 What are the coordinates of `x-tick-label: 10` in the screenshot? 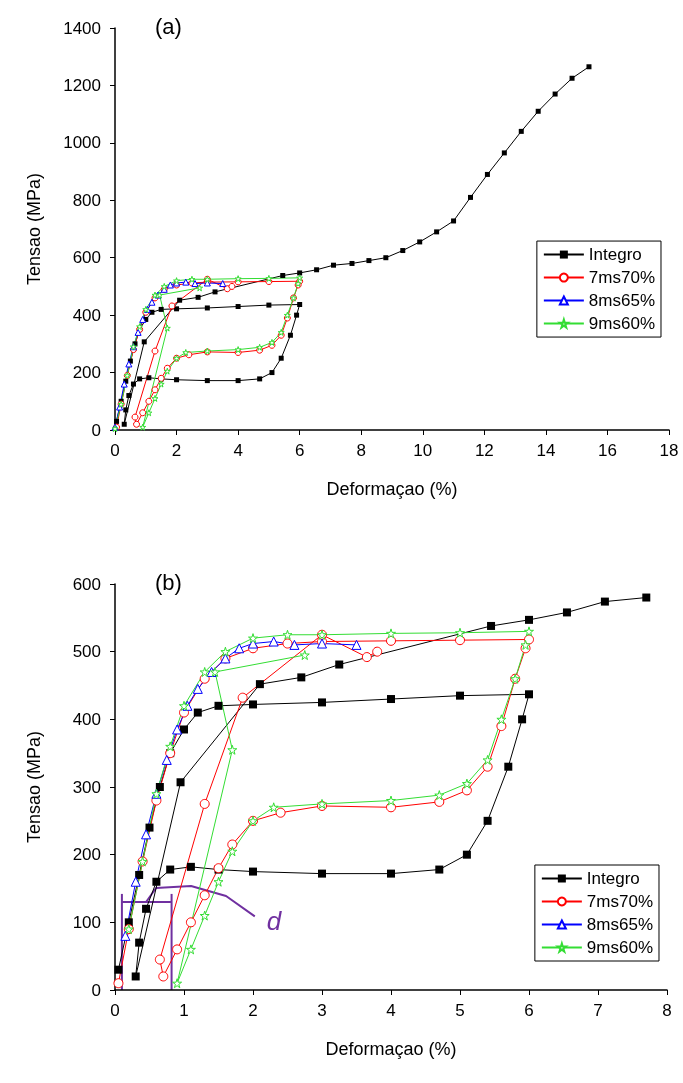 It's located at (423, 450).